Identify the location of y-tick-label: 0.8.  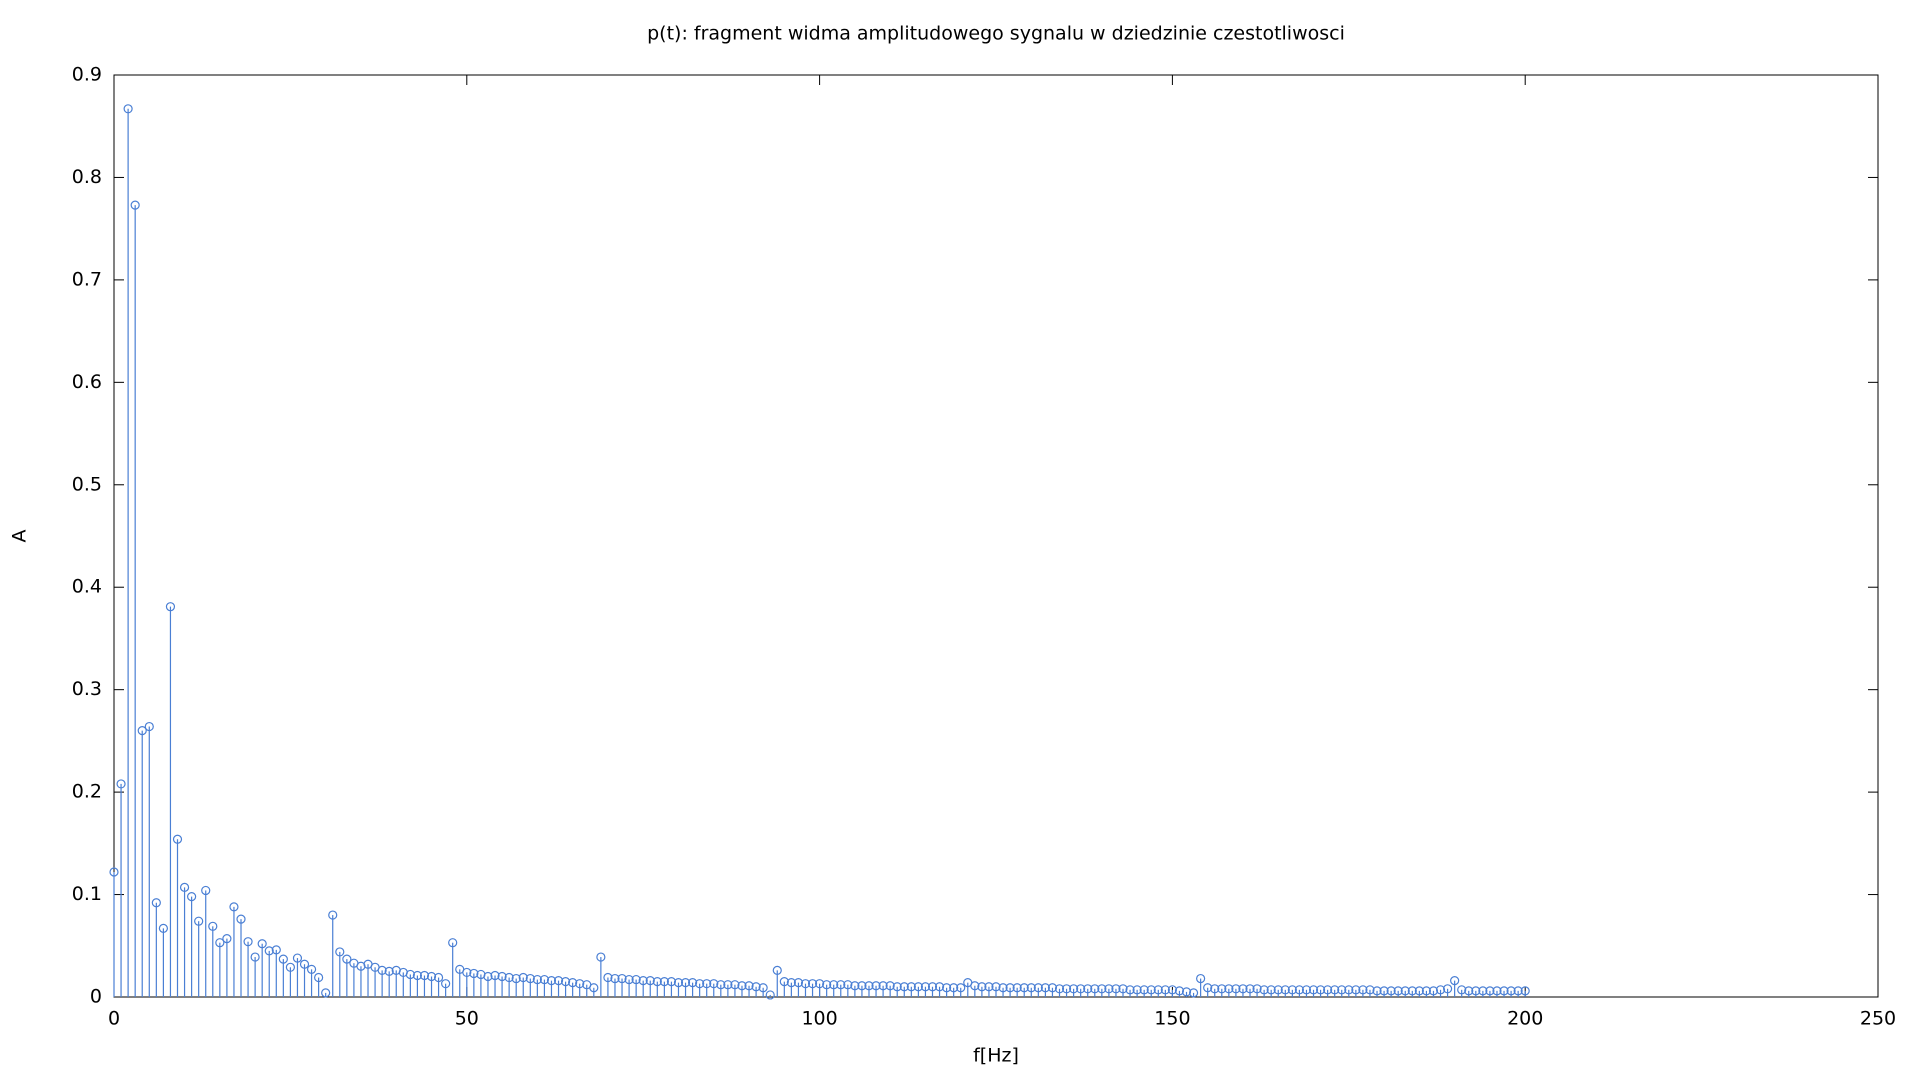
(87, 177).